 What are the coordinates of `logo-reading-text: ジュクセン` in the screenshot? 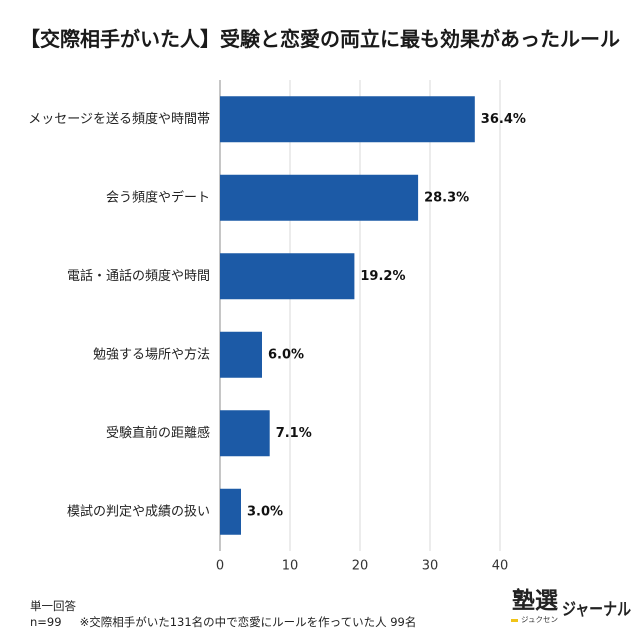 It's located at (539, 619).